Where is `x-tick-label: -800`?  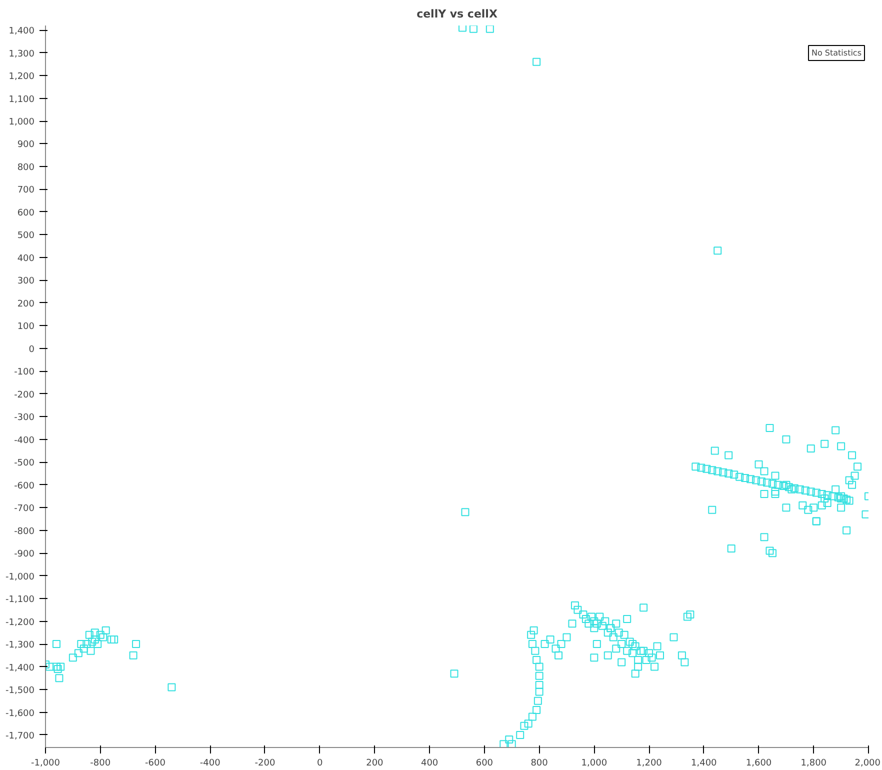 x-tick-label: -800 is located at coordinates (100, 763).